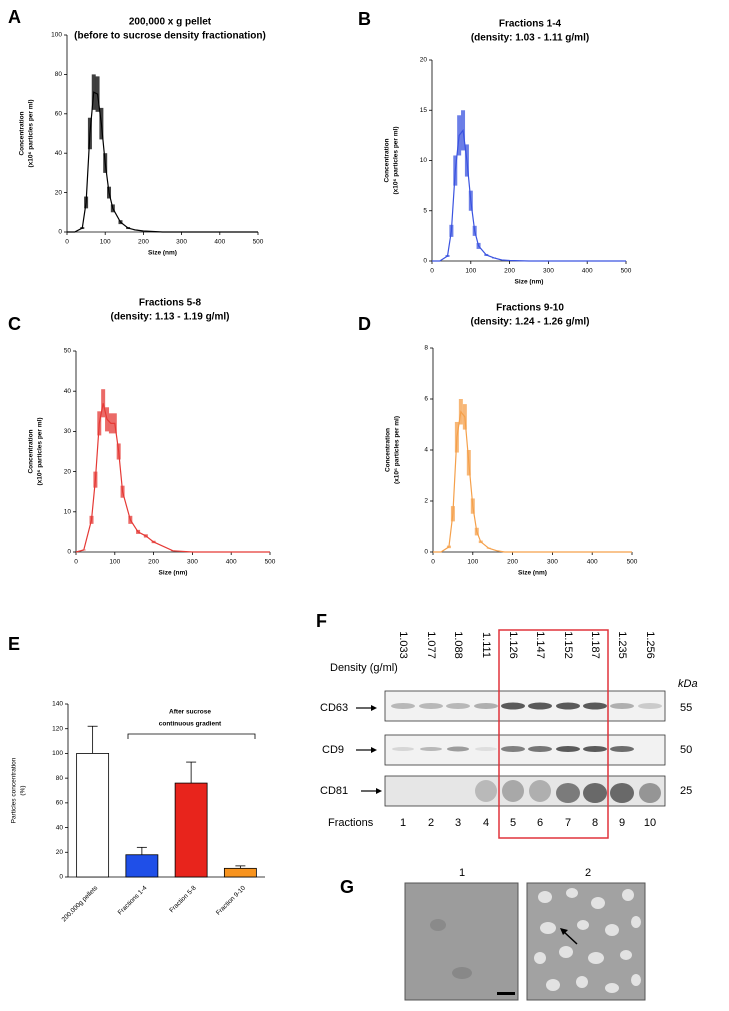 This screenshot has width=729, height=1011. Describe the element at coordinates (231, 900) in the screenshot. I see `x-tick-label: Fraction 9-10` at that location.